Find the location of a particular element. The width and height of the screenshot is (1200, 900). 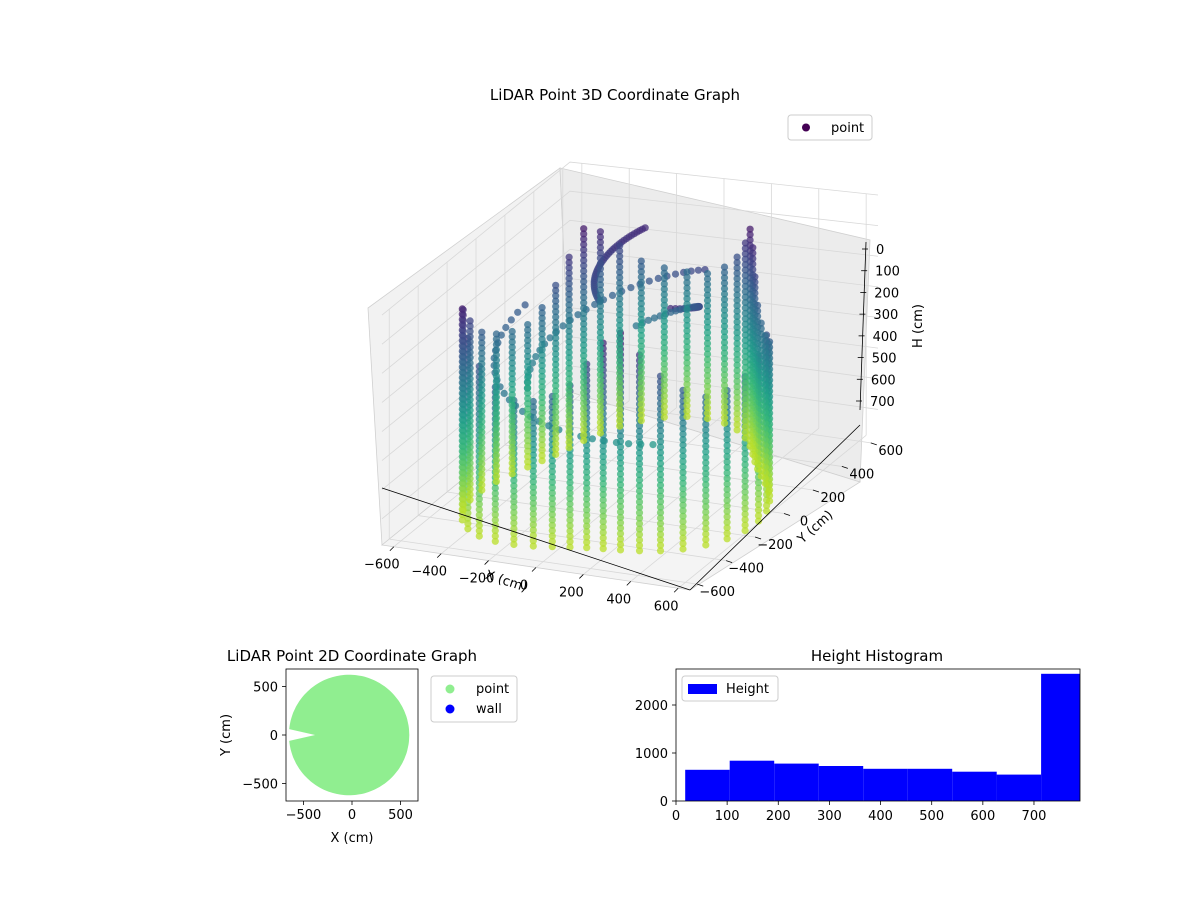

3d-z-tick-label: 0 is located at coordinates (880, 250).